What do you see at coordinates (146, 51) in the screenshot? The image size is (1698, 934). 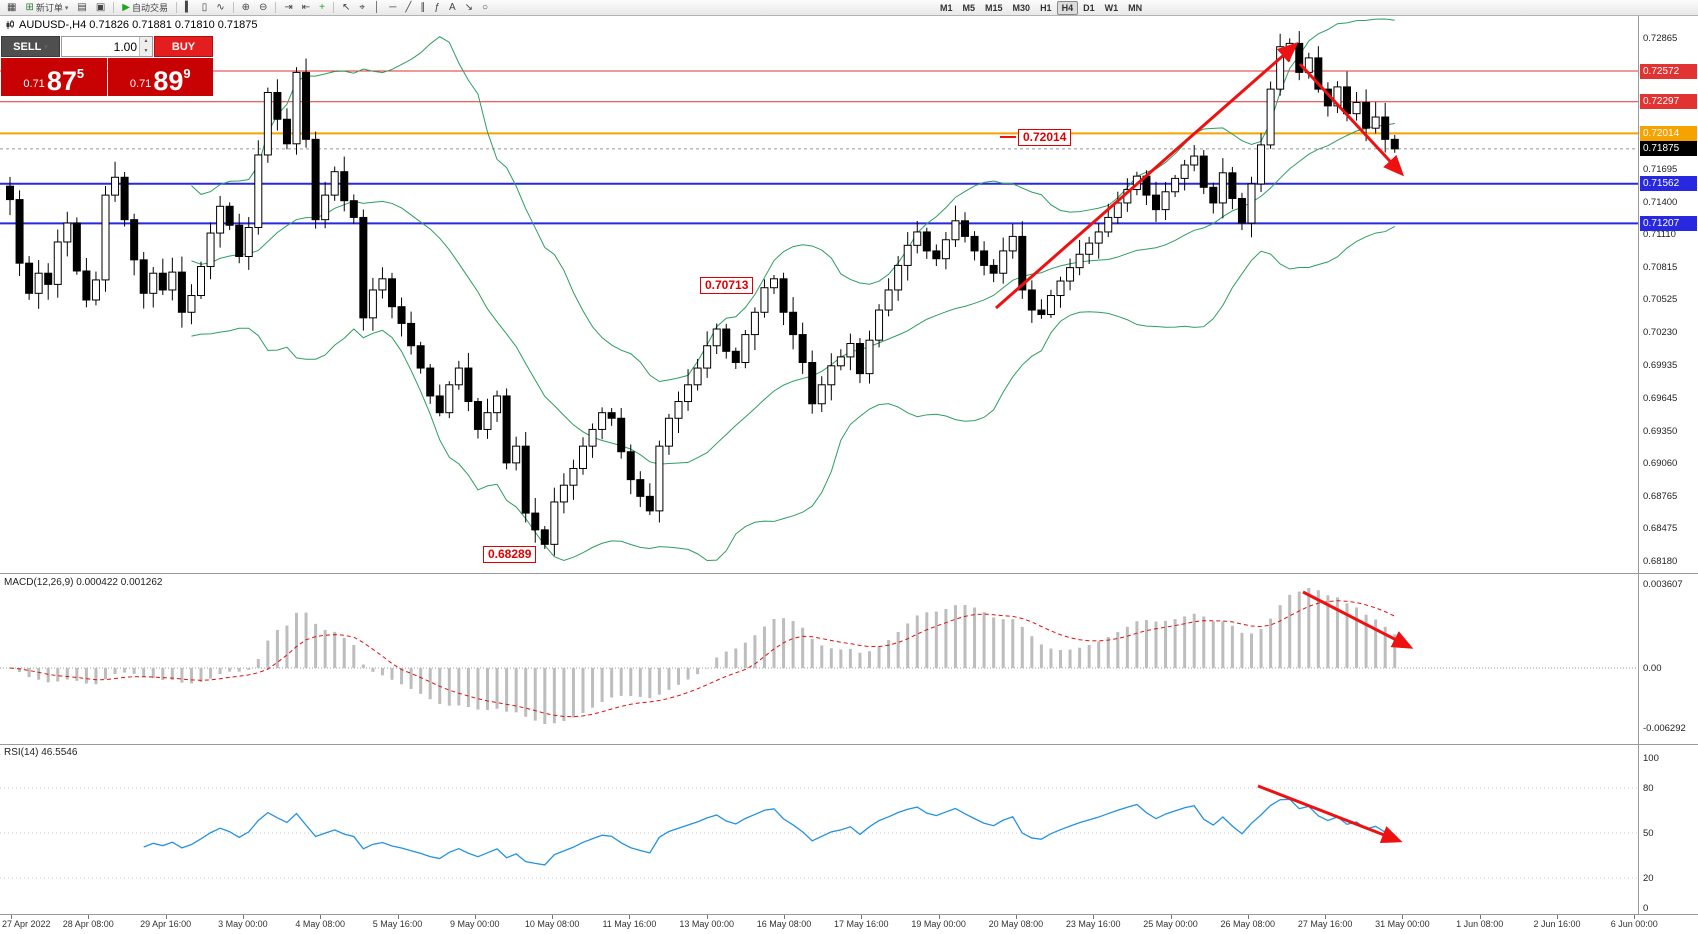 I see `volume-down-button: ▼` at bounding box center [146, 51].